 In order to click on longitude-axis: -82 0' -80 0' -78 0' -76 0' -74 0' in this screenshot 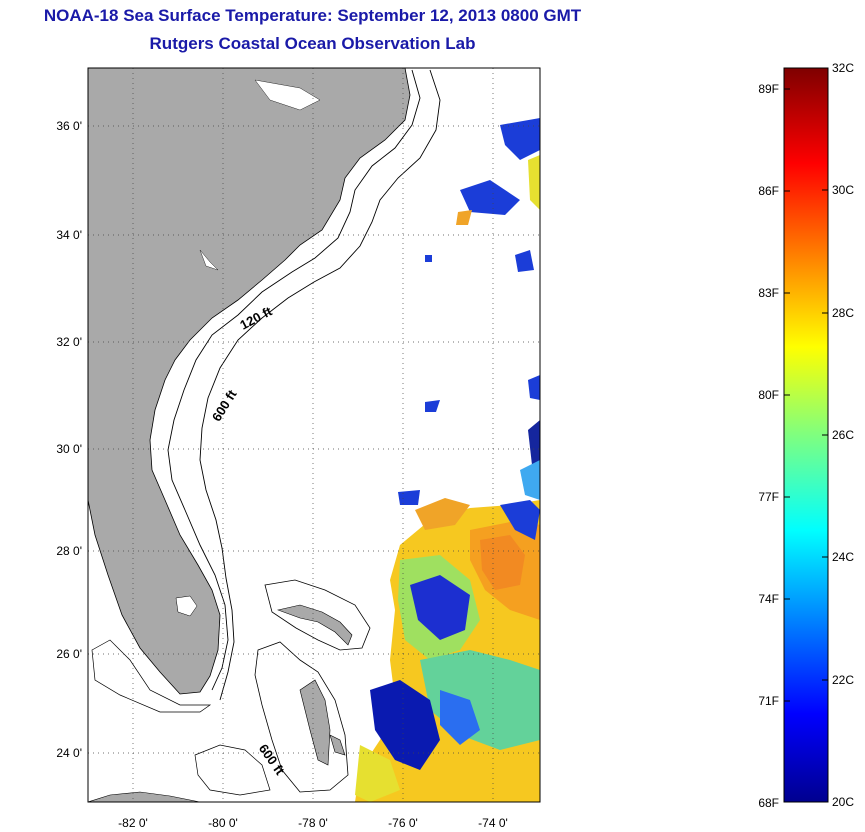, I will do `click(313, 823)`.